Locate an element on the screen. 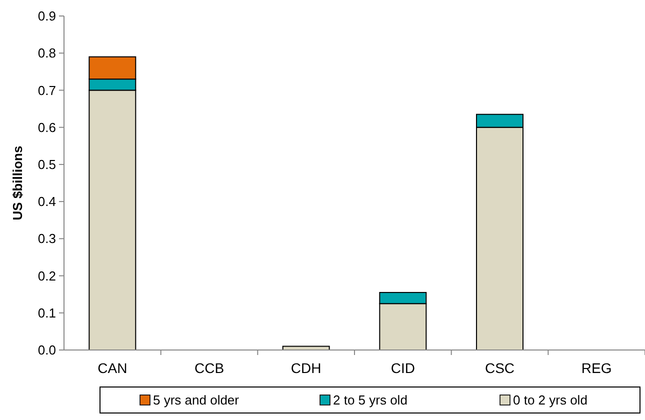  y-tick-label: 0.0 is located at coordinates (47, 350).